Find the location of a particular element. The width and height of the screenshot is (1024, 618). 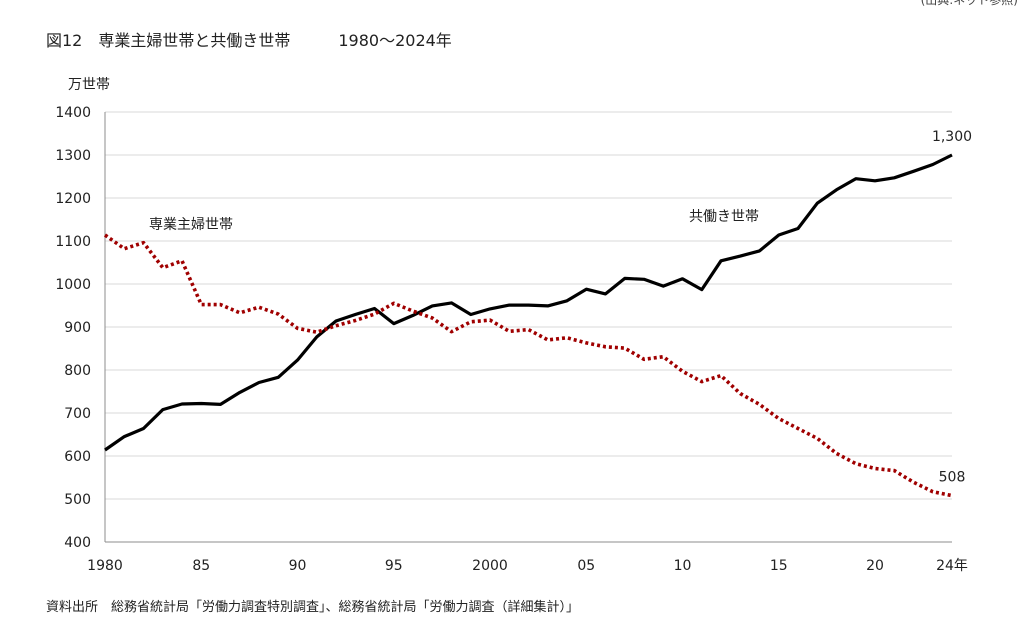

x-tick-label: 24年 is located at coordinates (952, 566).